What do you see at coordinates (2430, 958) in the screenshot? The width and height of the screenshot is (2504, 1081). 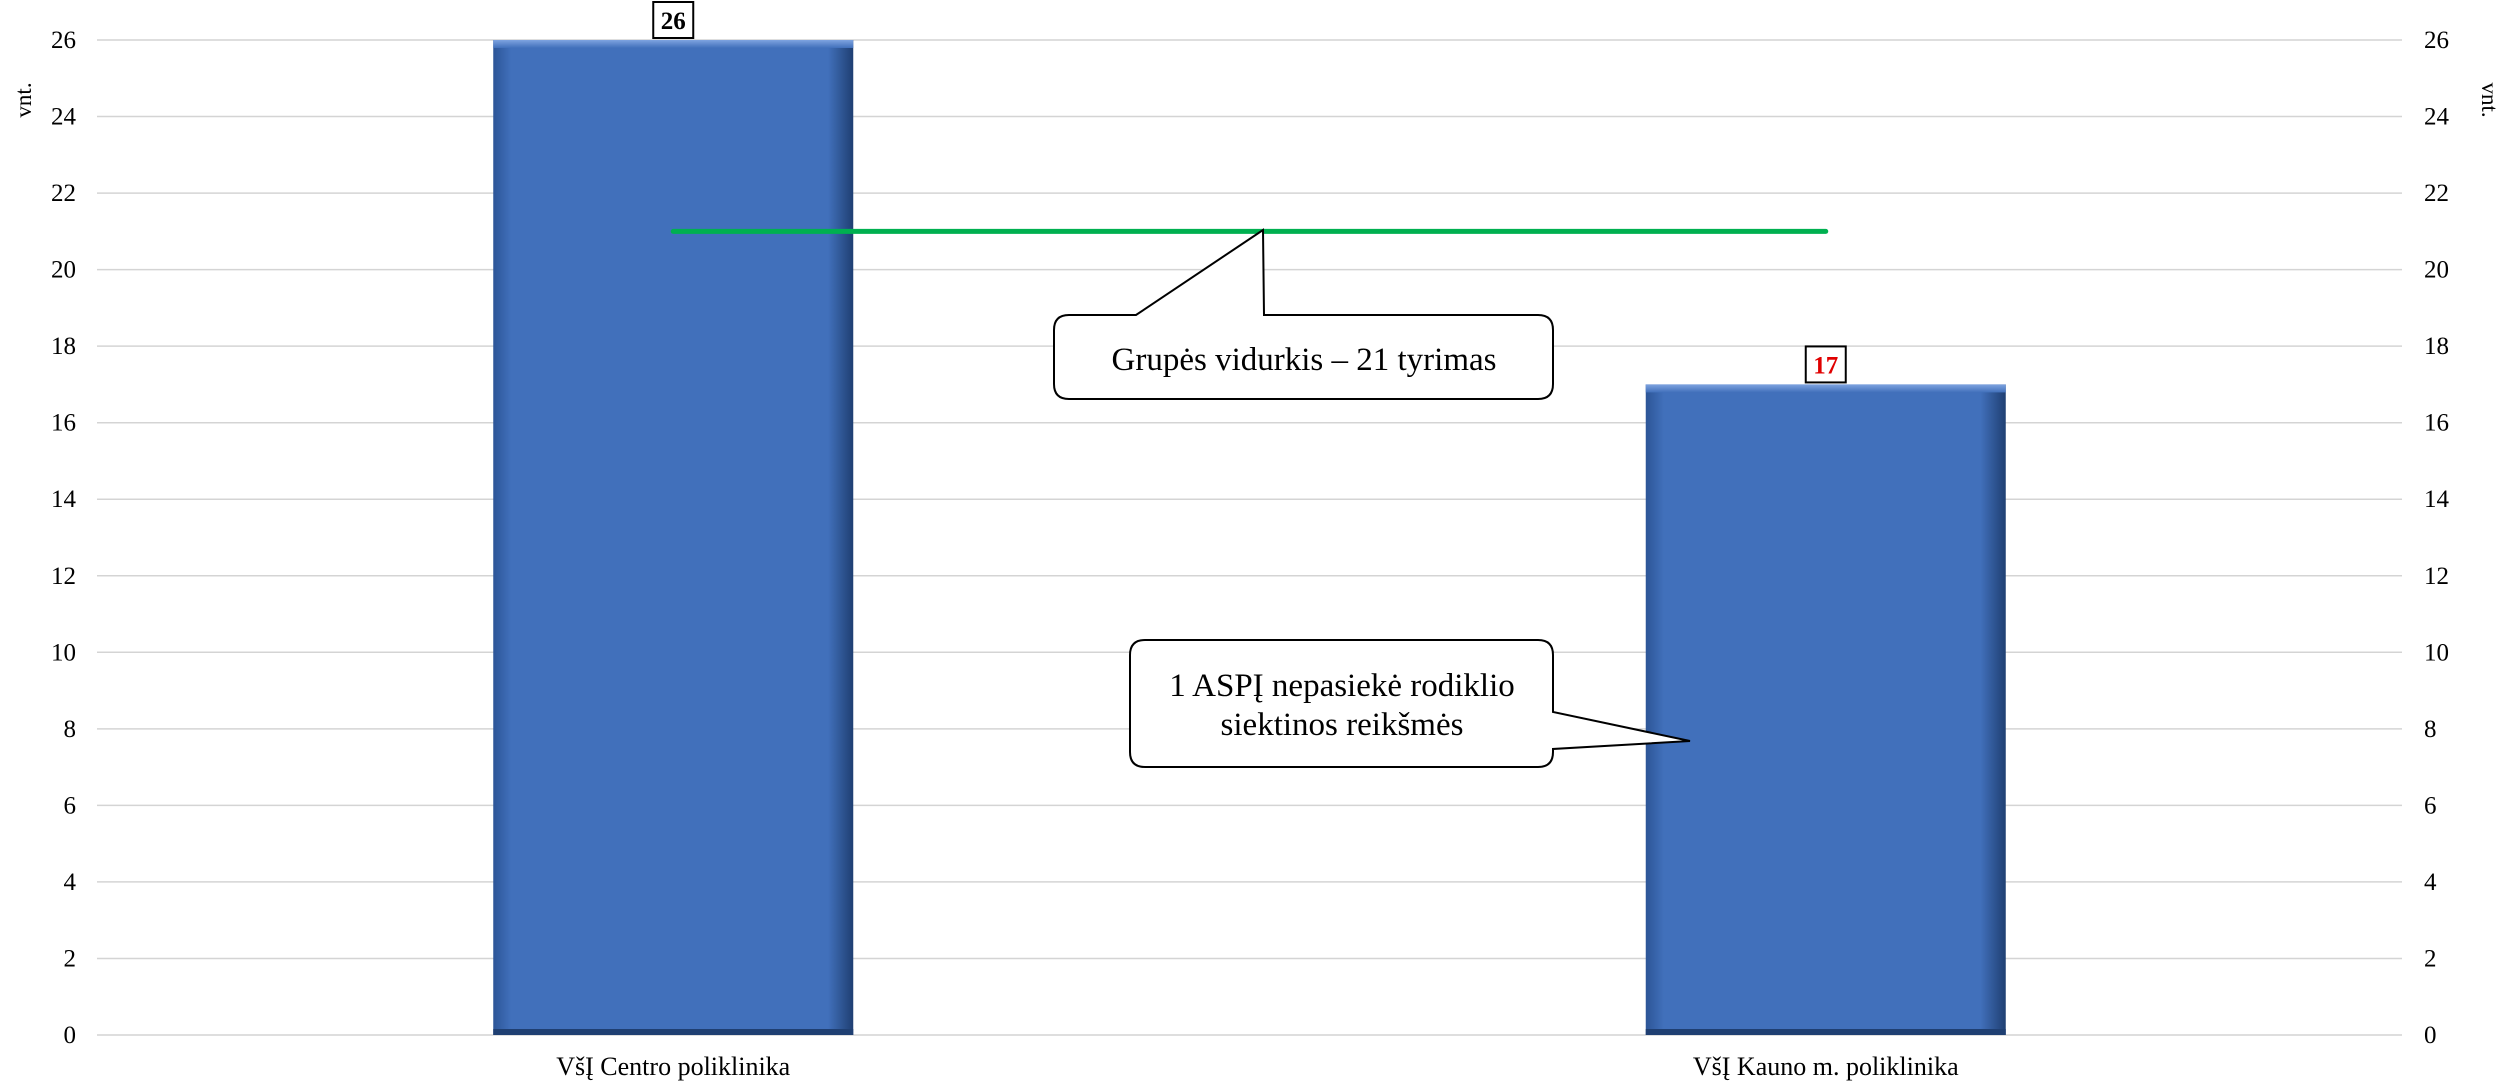 I see `y-tick-label-right: 2` at bounding box center [2430, 958].